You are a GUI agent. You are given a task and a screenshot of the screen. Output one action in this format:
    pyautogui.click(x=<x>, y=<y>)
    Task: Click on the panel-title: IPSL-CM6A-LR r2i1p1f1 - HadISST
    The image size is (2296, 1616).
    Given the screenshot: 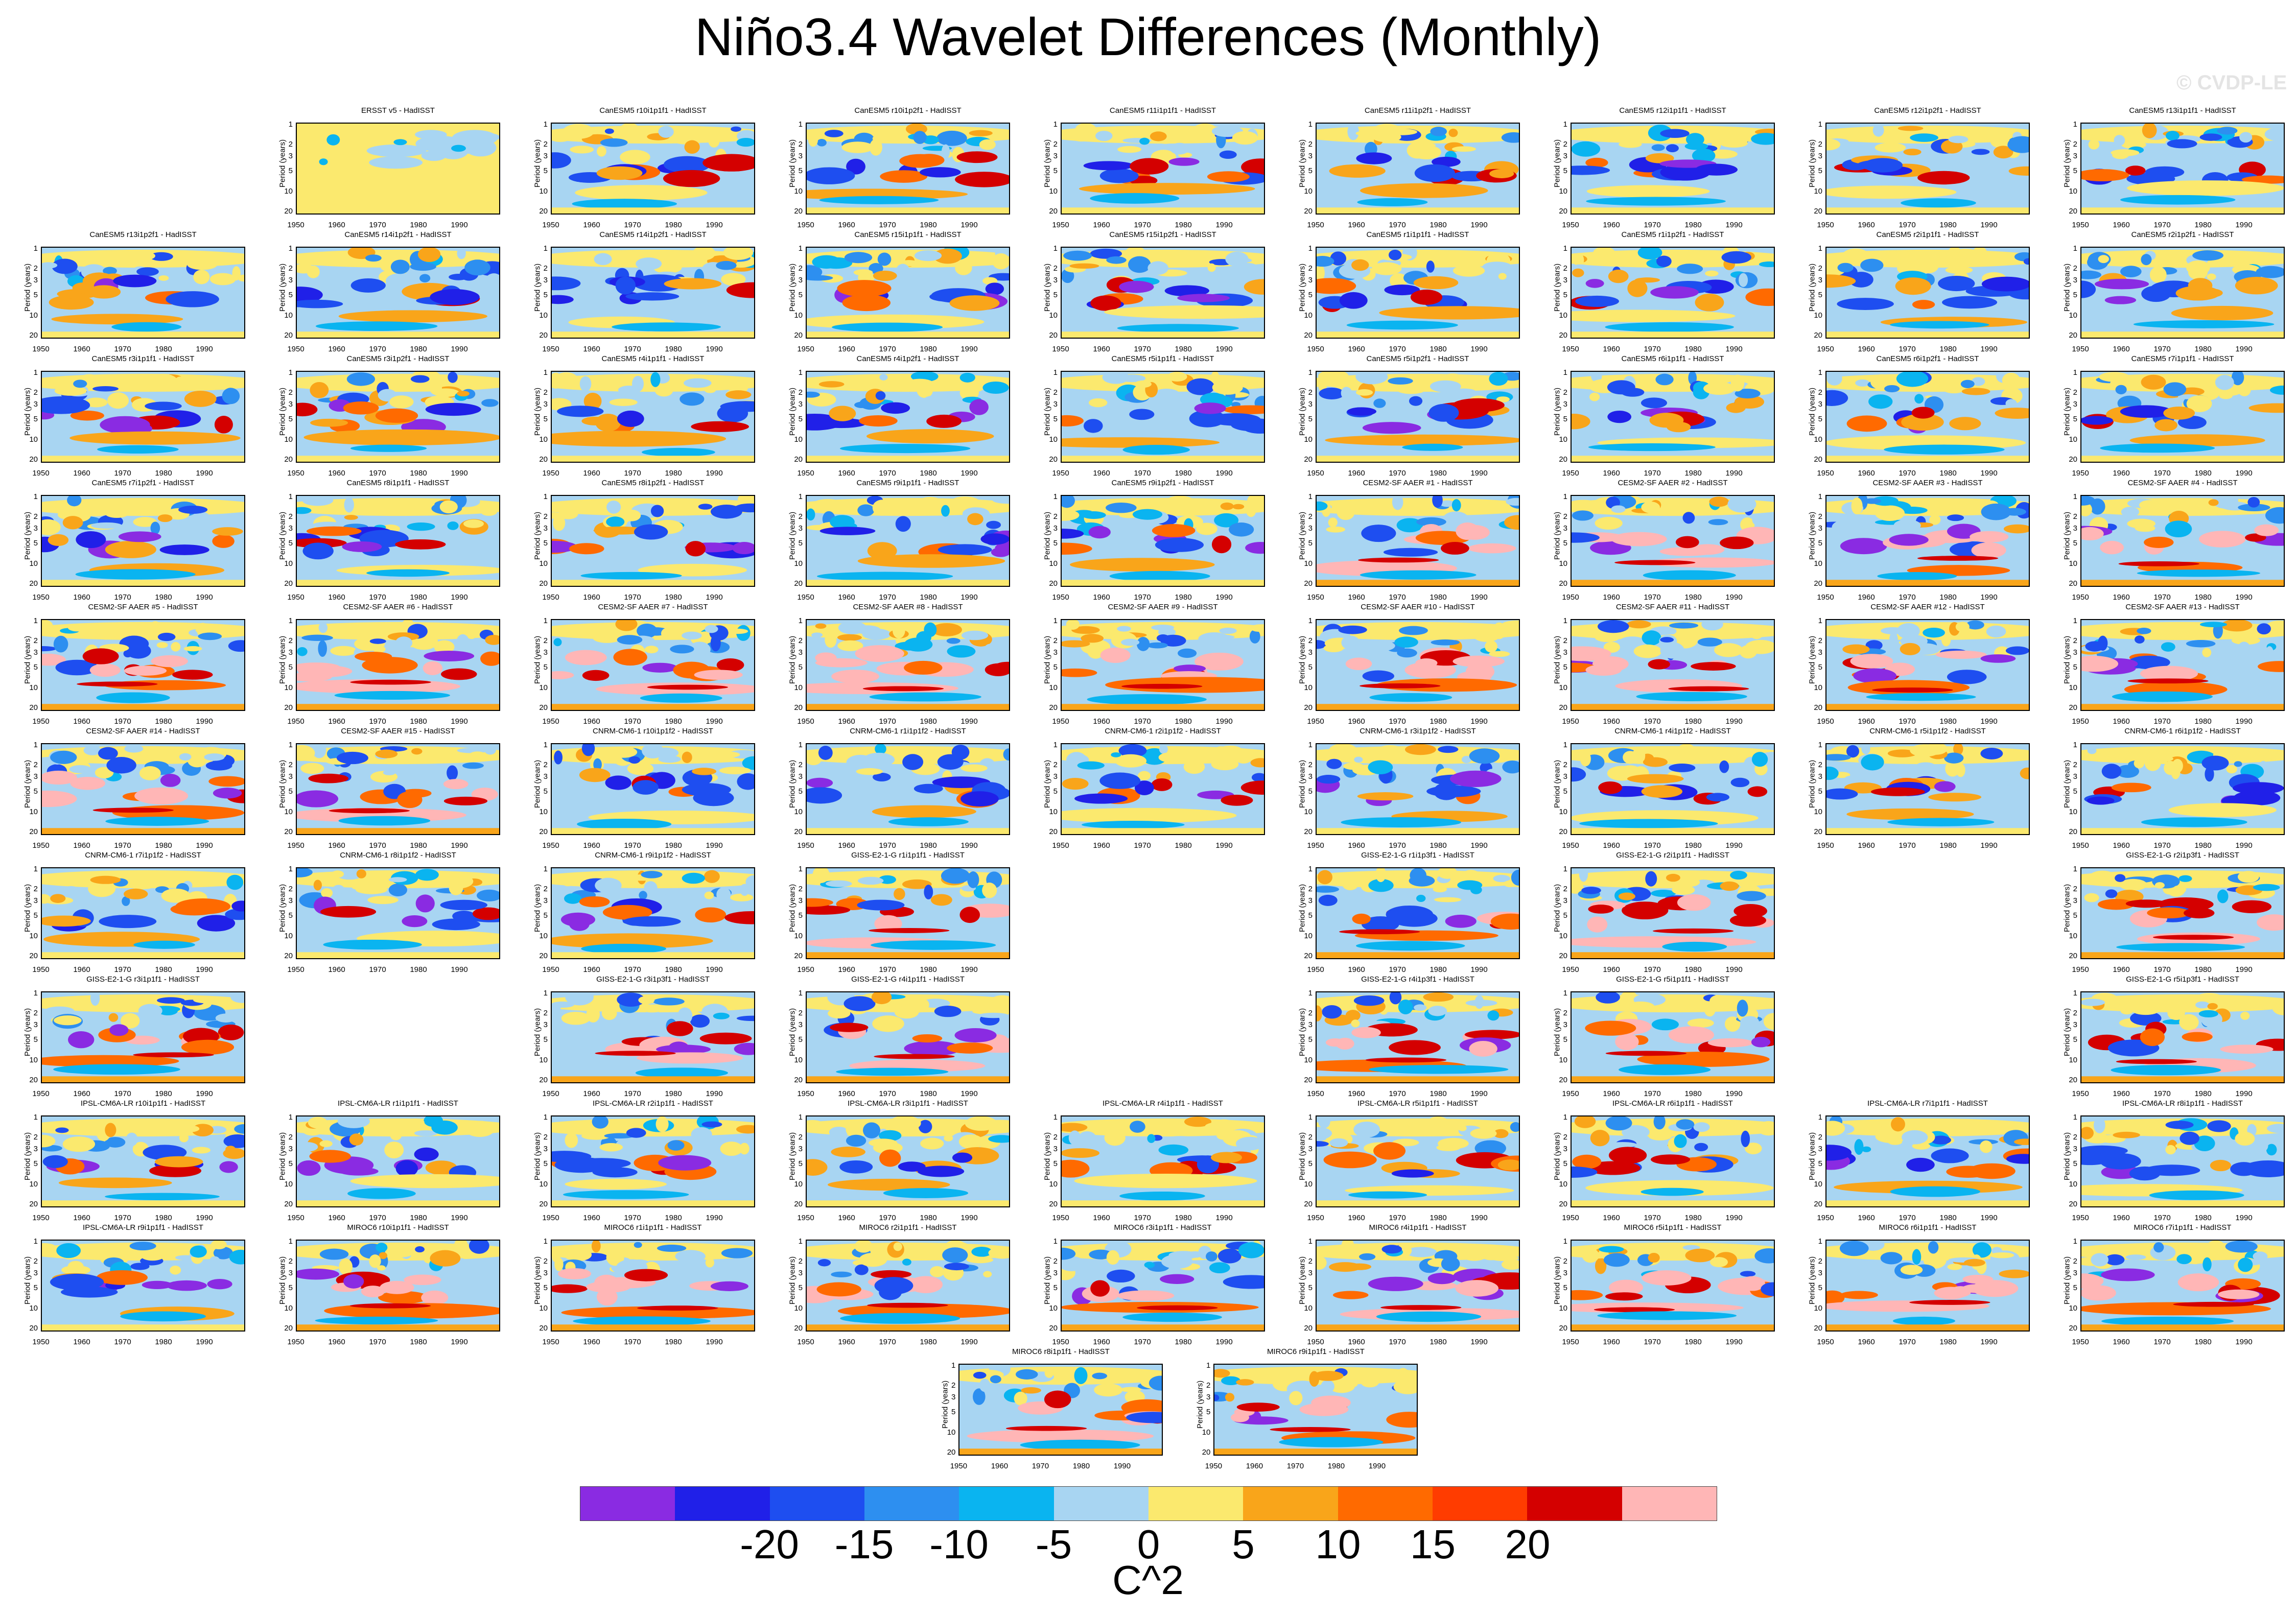 What is the action you would take?
    pyautogui.click(x=653, y=1104)
    